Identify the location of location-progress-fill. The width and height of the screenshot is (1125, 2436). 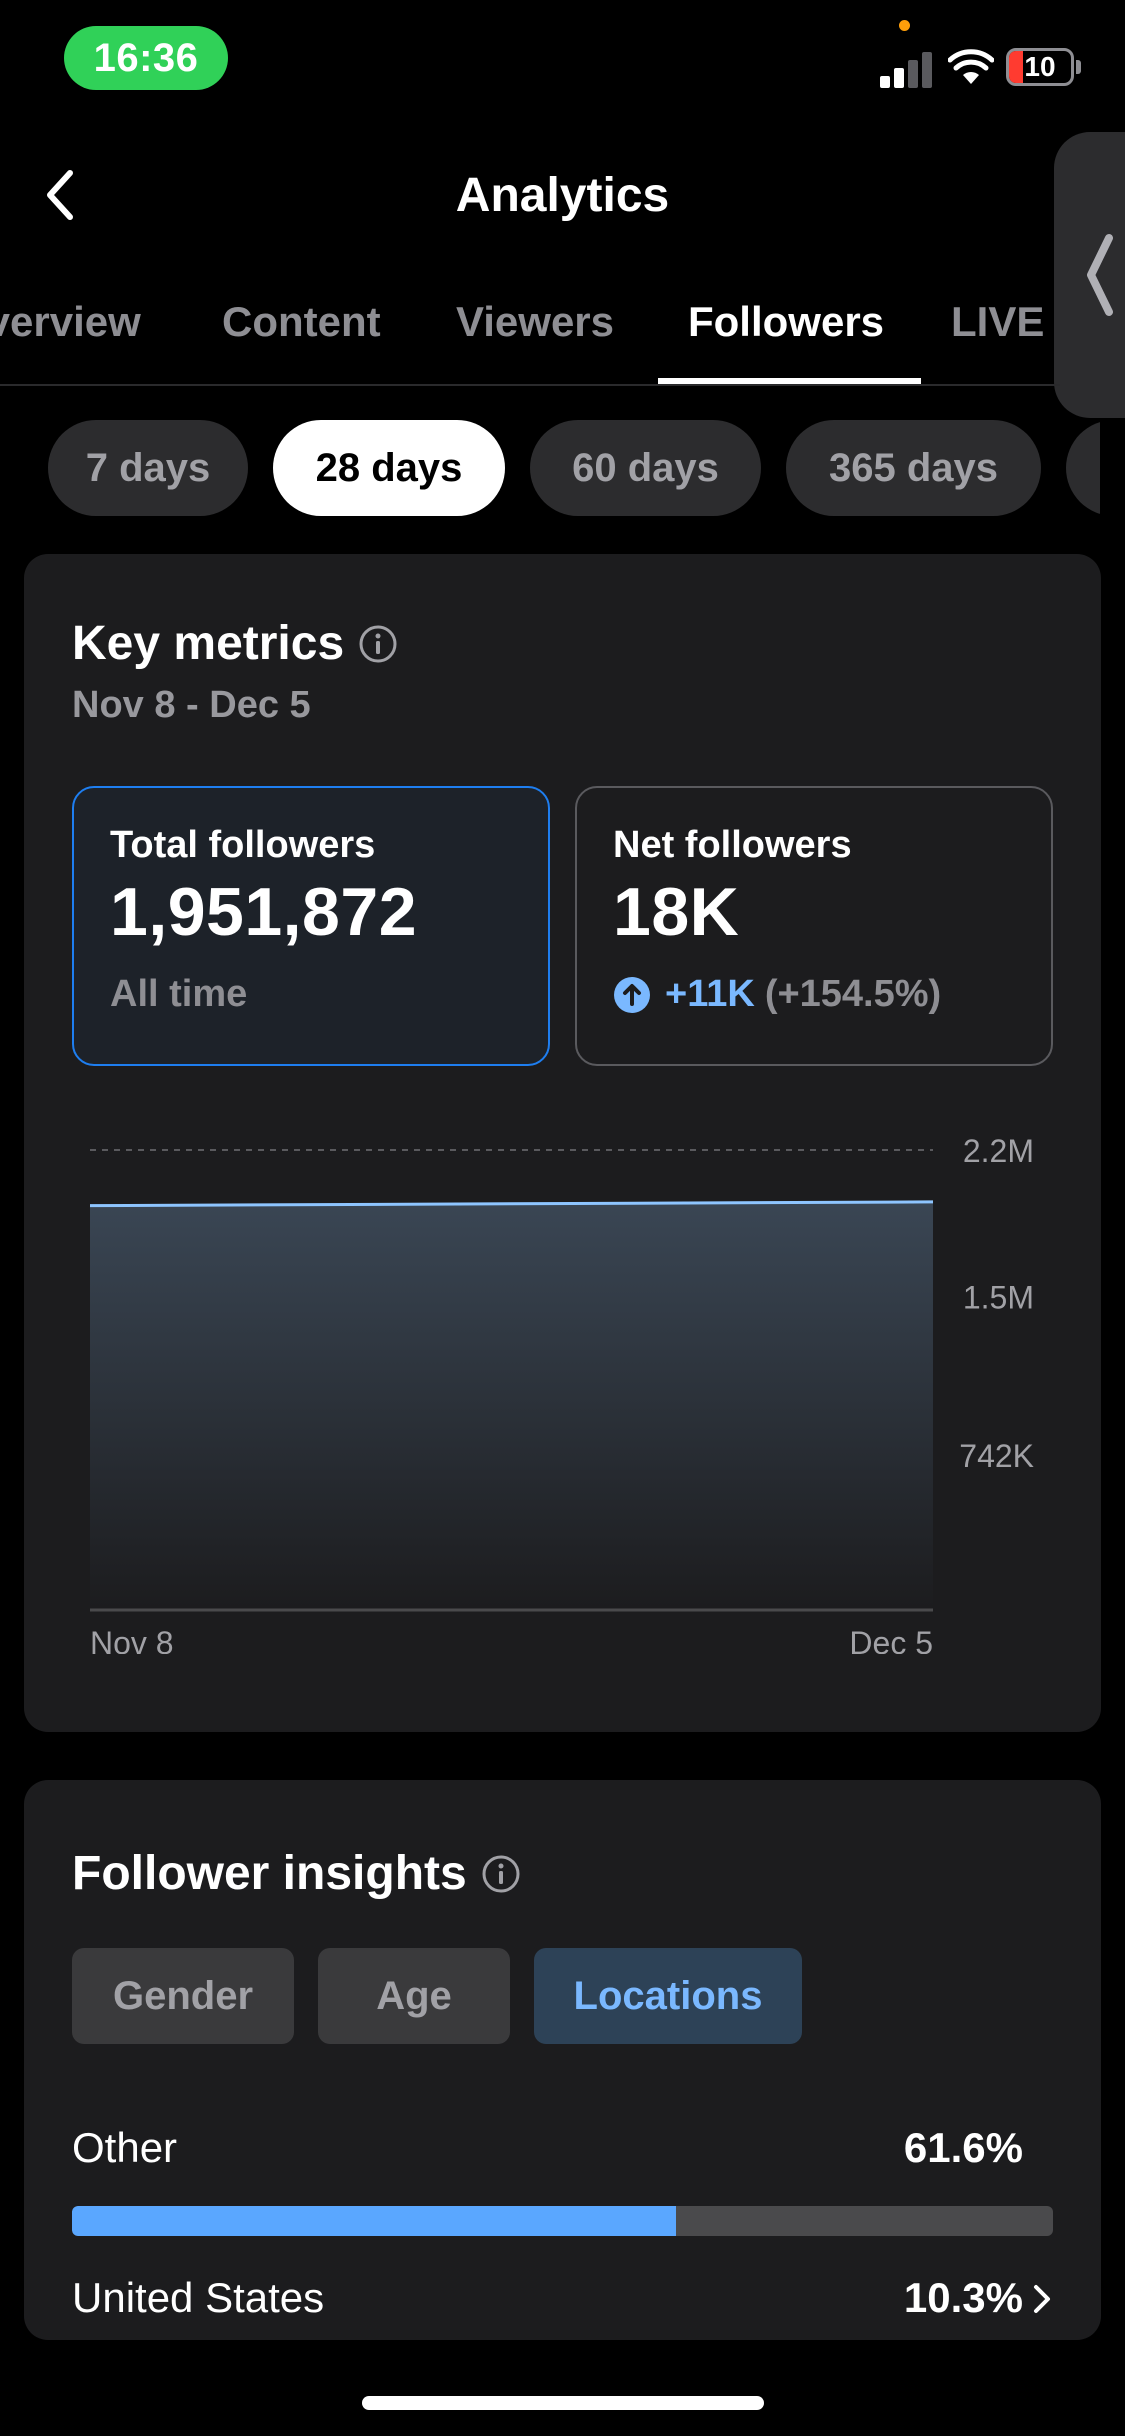
(374, 2221).